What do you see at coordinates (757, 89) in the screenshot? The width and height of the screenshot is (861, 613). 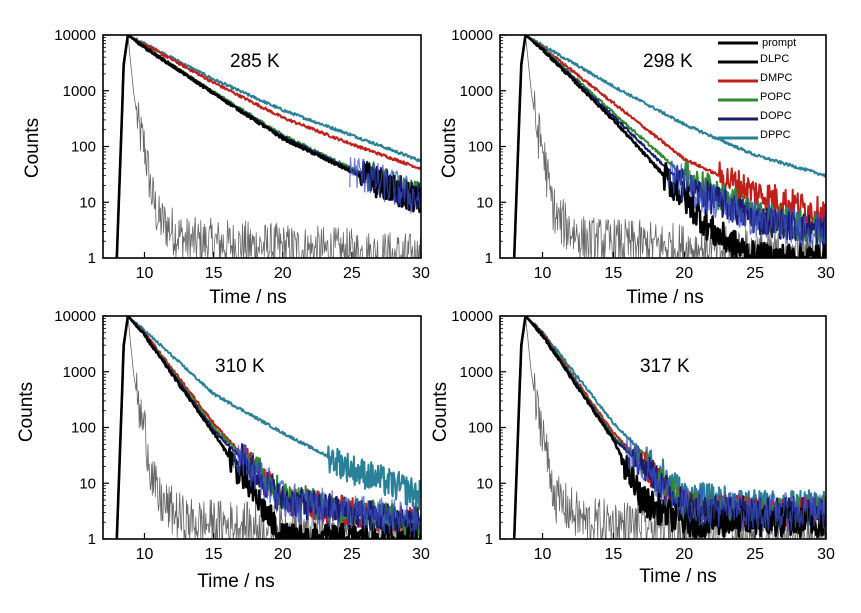 I see `legend: prompt DLPC DMPC POPC DOPC DPPC` at bounding box center [757, 89].